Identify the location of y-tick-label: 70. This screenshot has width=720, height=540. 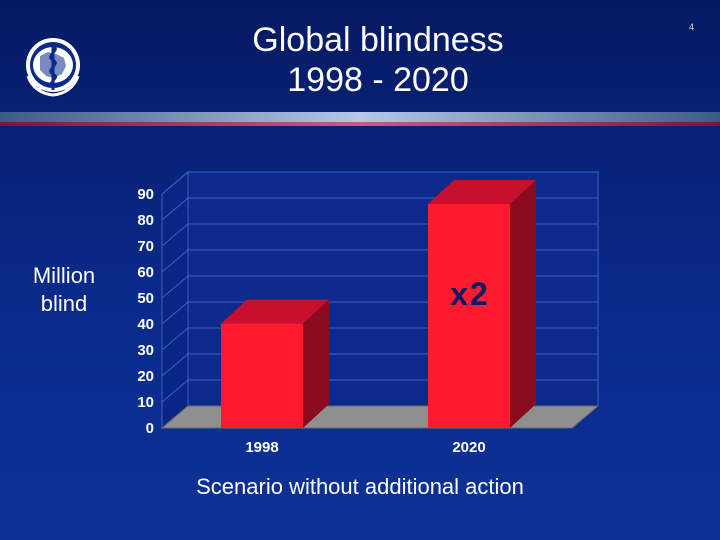
(145, 246).